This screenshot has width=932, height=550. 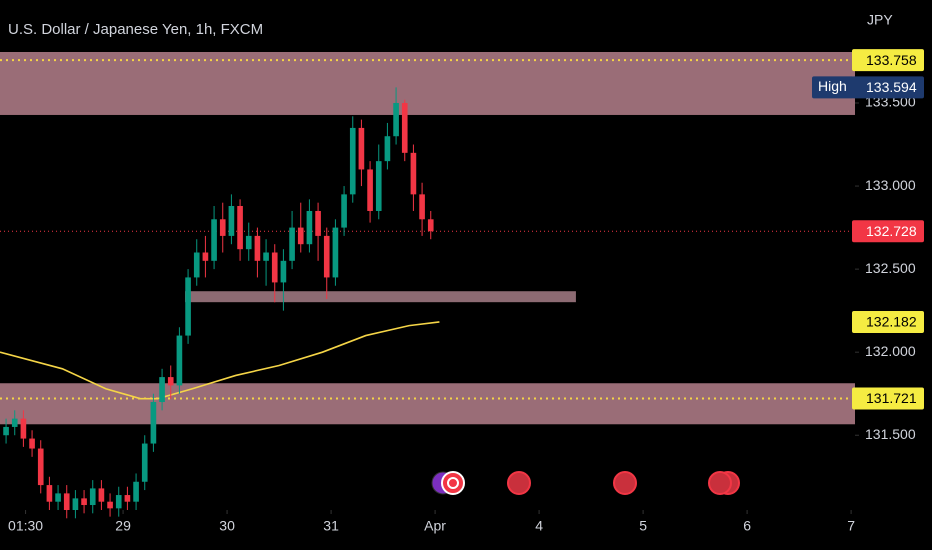 I want to click on x-tick-label: 6, so click(x=747, y=526).